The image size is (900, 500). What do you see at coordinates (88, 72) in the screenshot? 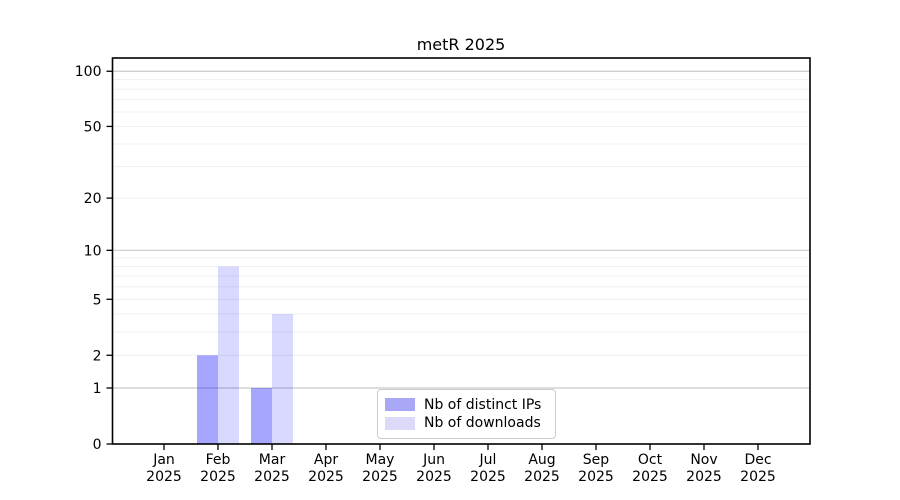
I see `y-tick-label: 100` at bounding box center [88, 72].